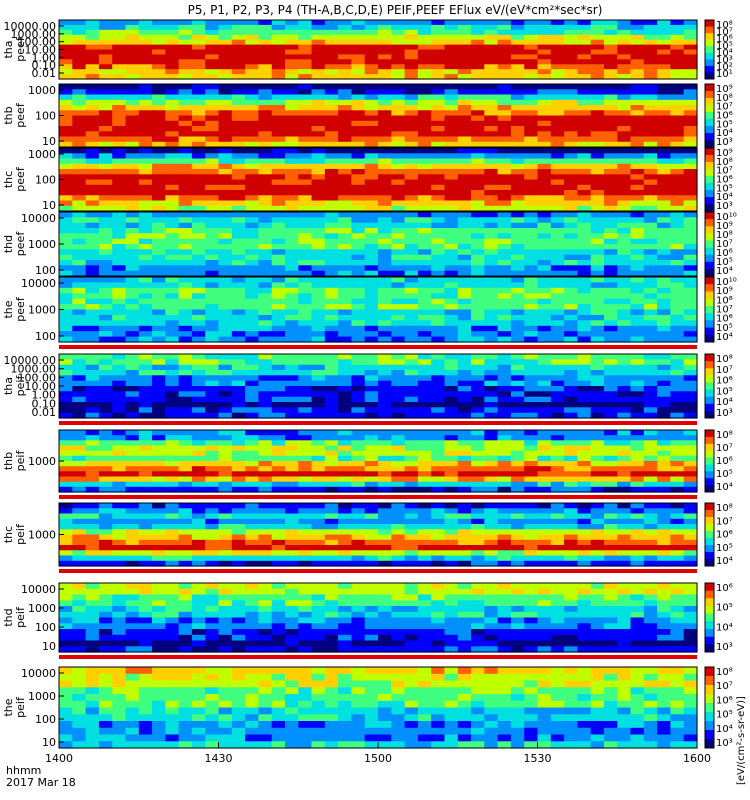 The width and height of the screenshot is (750, 800). What do you see at coordinates (41, 386) in the screenshot?
I see `y-tick-label: 10.00` at bounding box center [41, 386].